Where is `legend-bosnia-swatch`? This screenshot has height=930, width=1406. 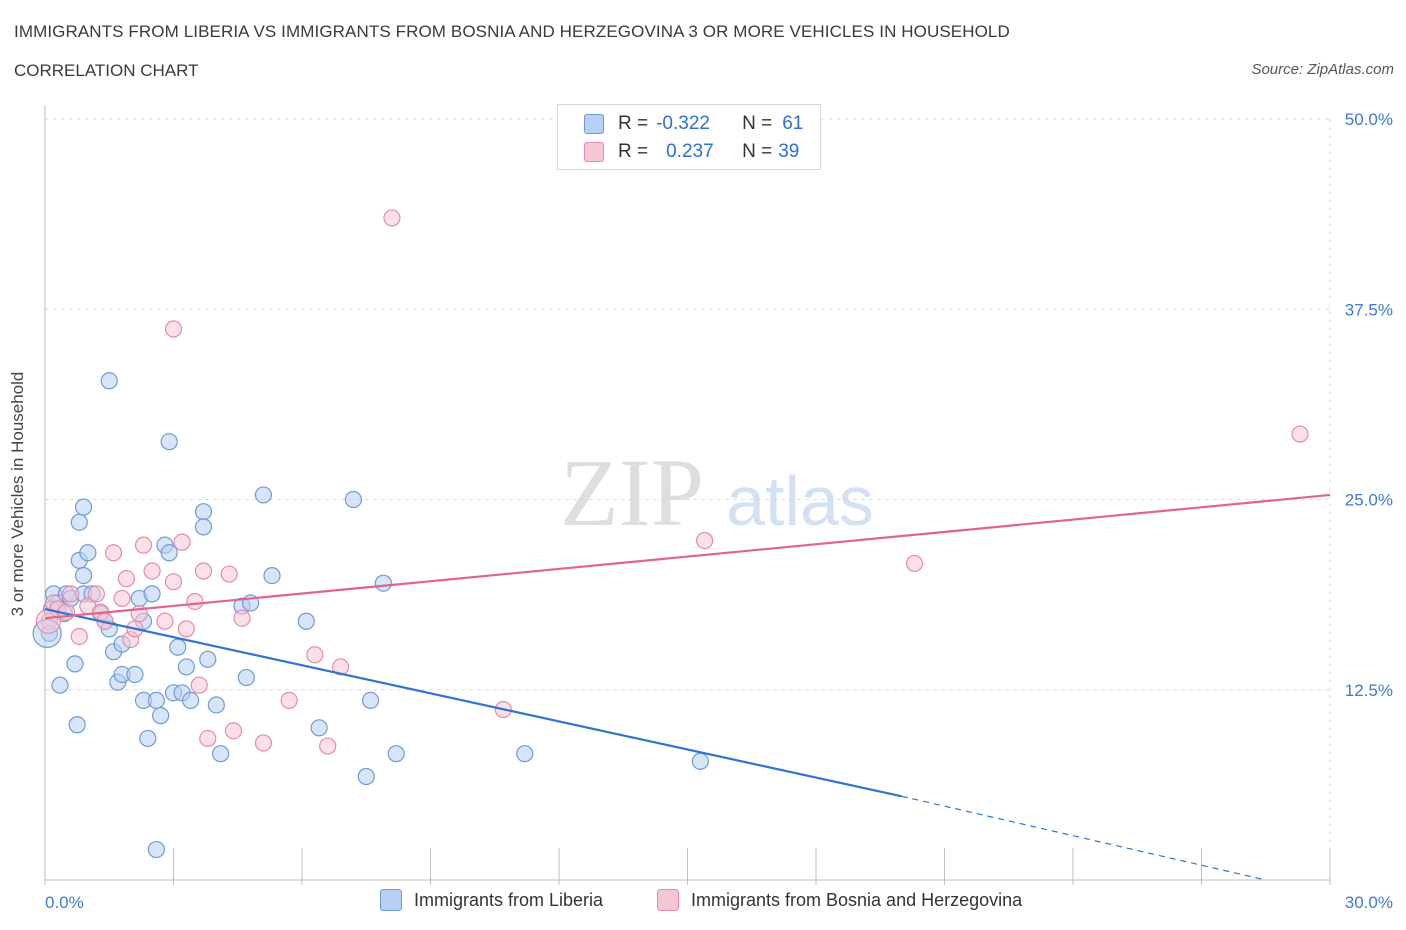 legend-bosnia-swatch is located at coordinates (668, 900).